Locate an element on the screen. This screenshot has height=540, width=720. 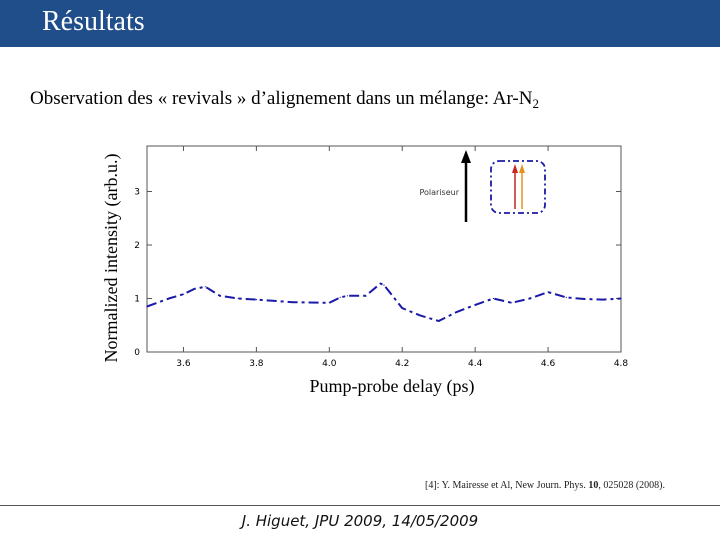
y-tick-label: 0 is located at coordinates (137, 353).